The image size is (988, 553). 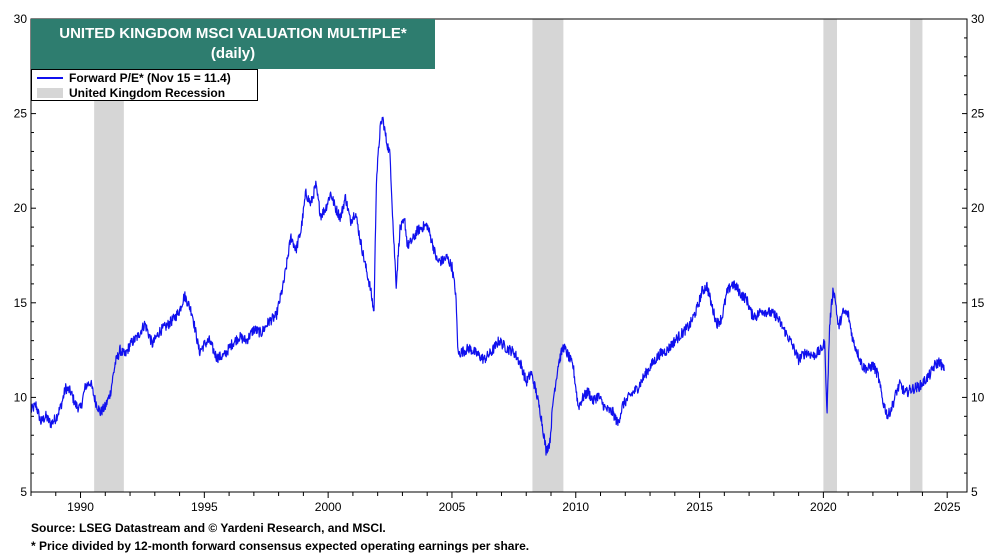 I want to click on y-tick-label-left-25: 25, so click(x=21, y=114).